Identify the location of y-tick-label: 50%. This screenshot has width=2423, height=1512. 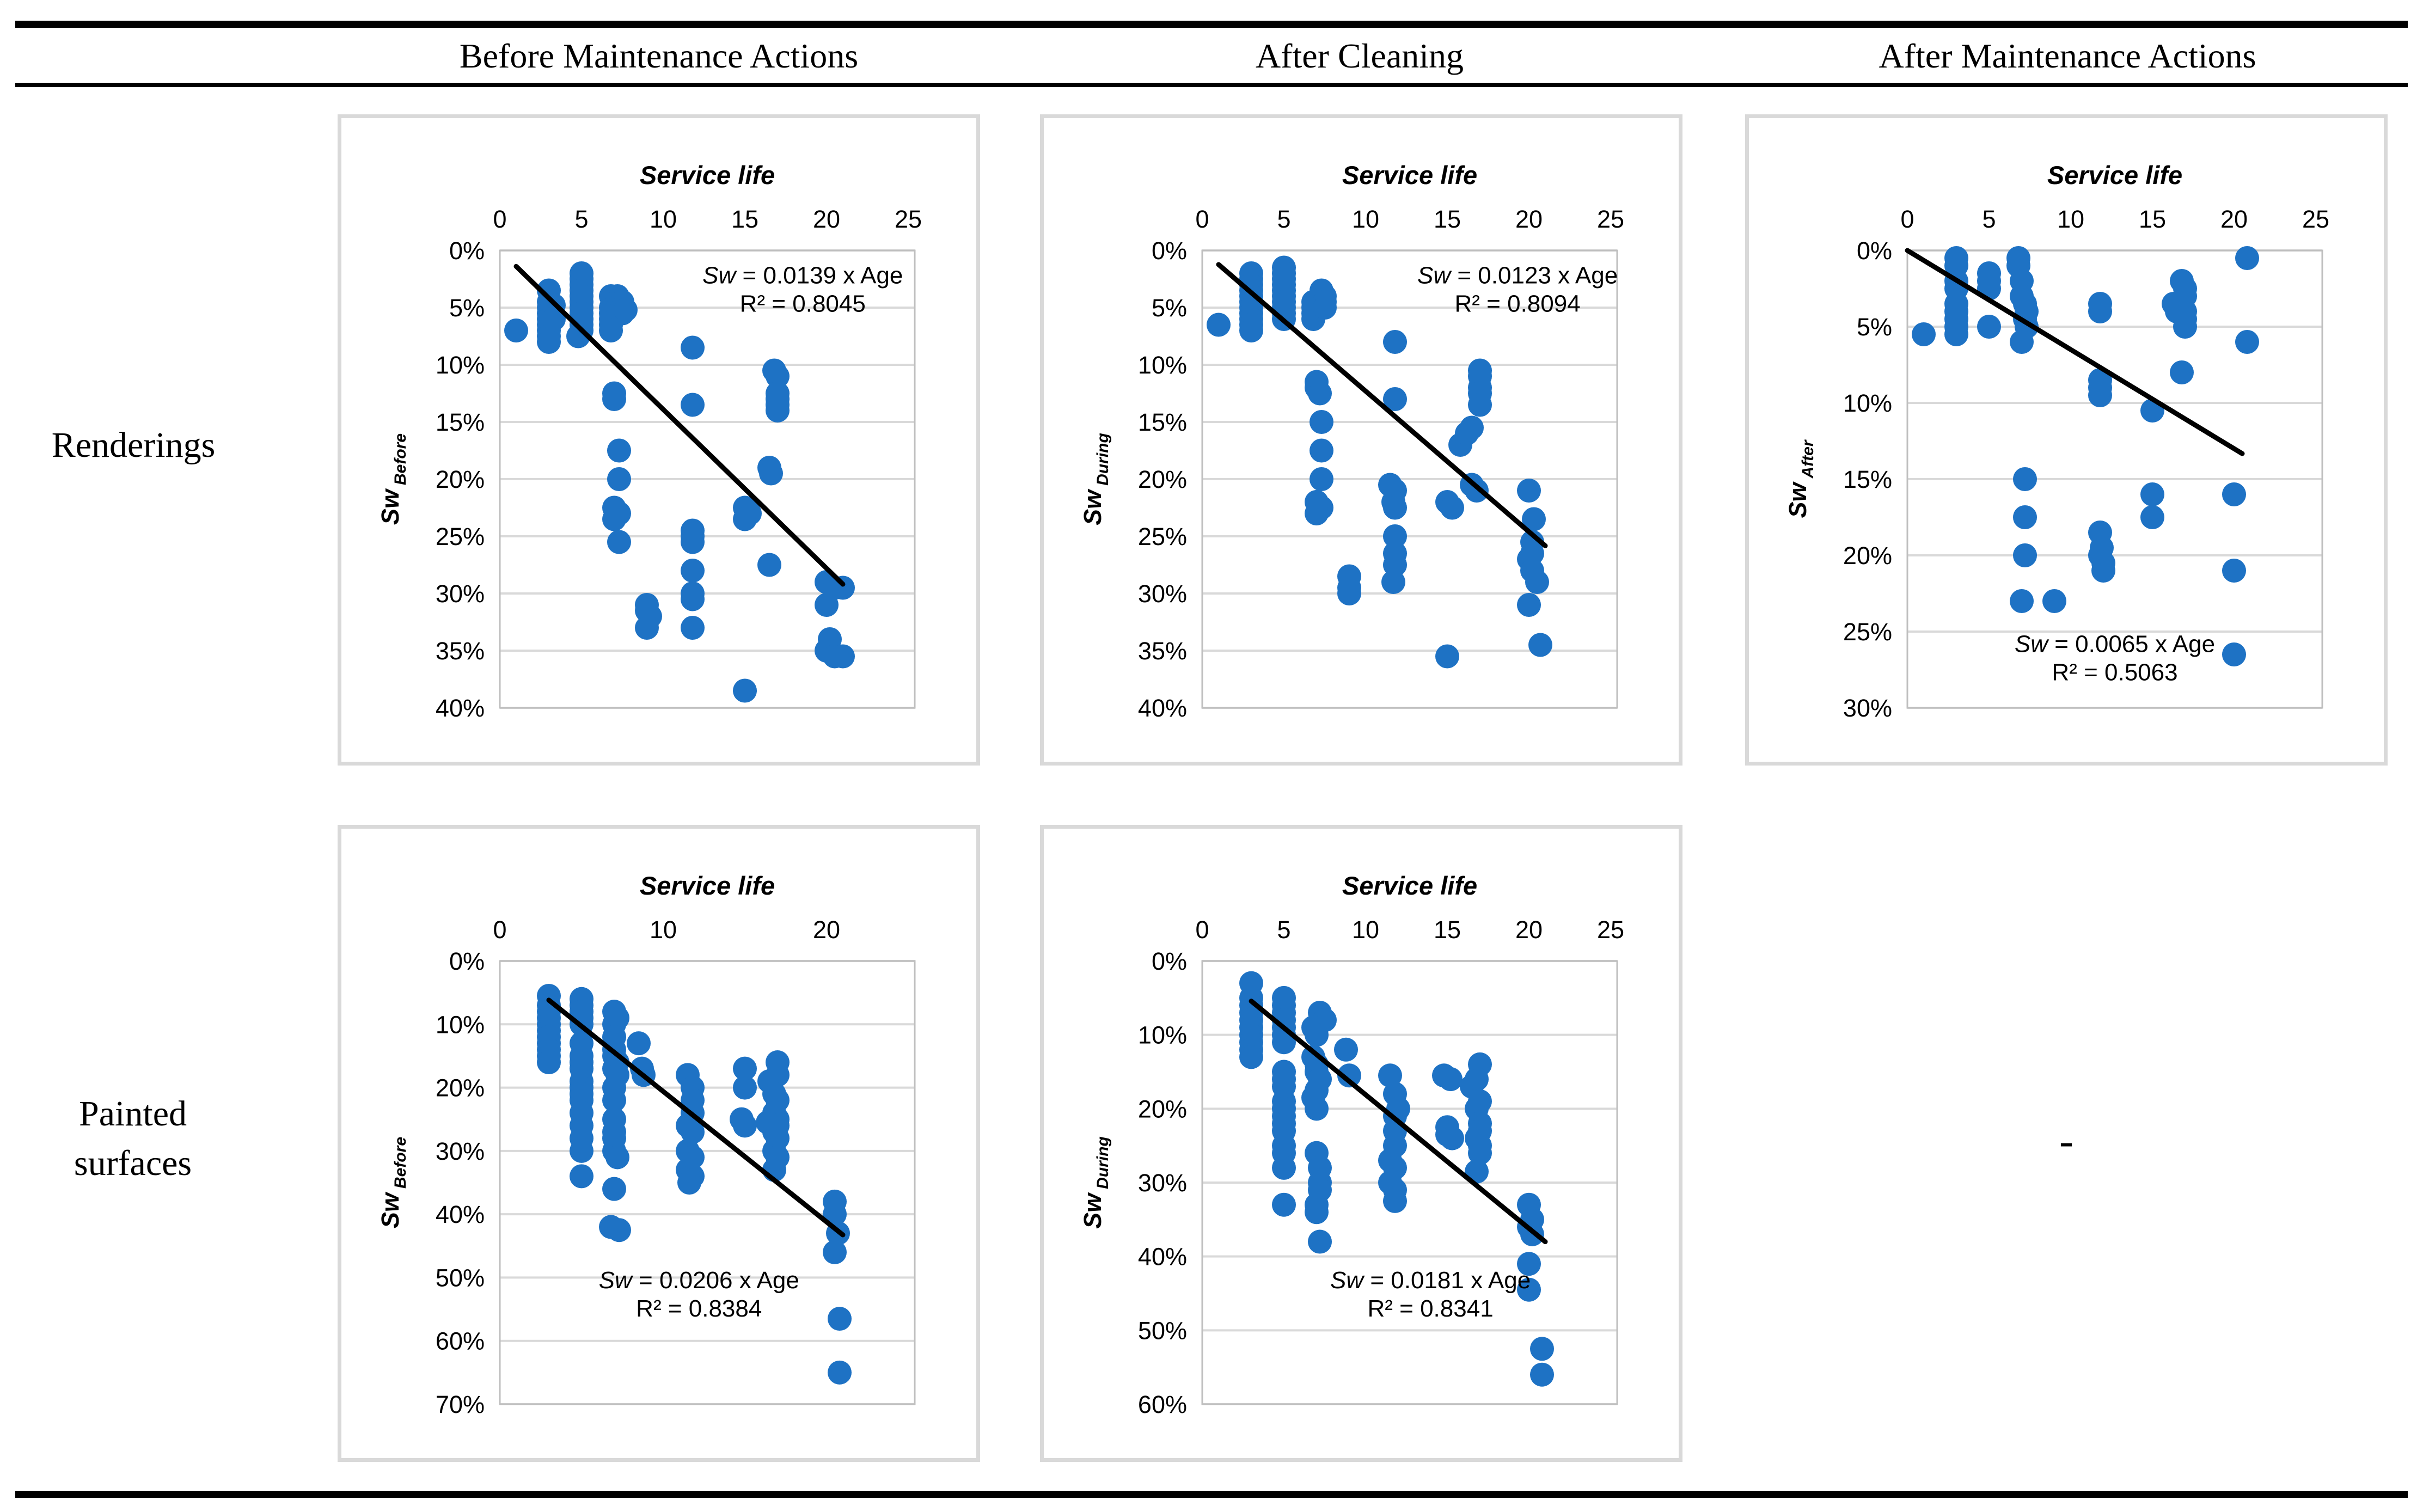
(460, 1277).